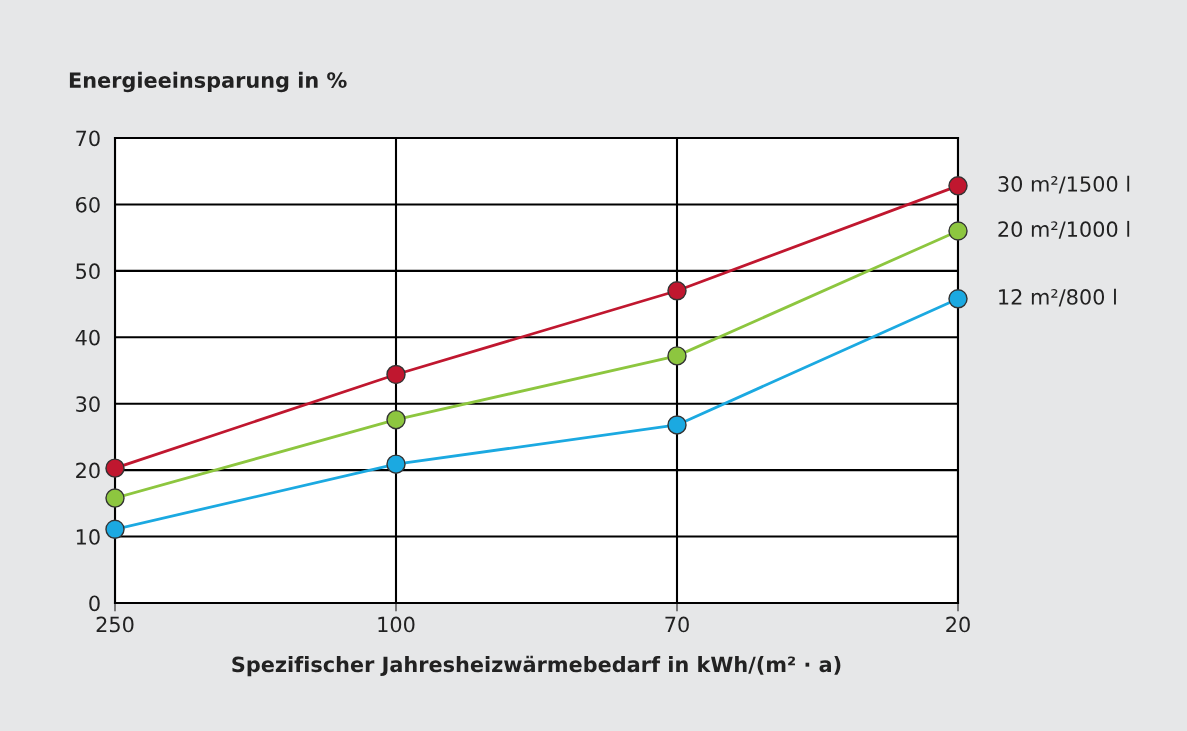  What do you see at coordinates (536, 666) in the screenshot?
I see `x-axis-title: Spezifischer Jahresheizwärmebedarf in kWh/(m² · a)` at bounding box center [536, 666].